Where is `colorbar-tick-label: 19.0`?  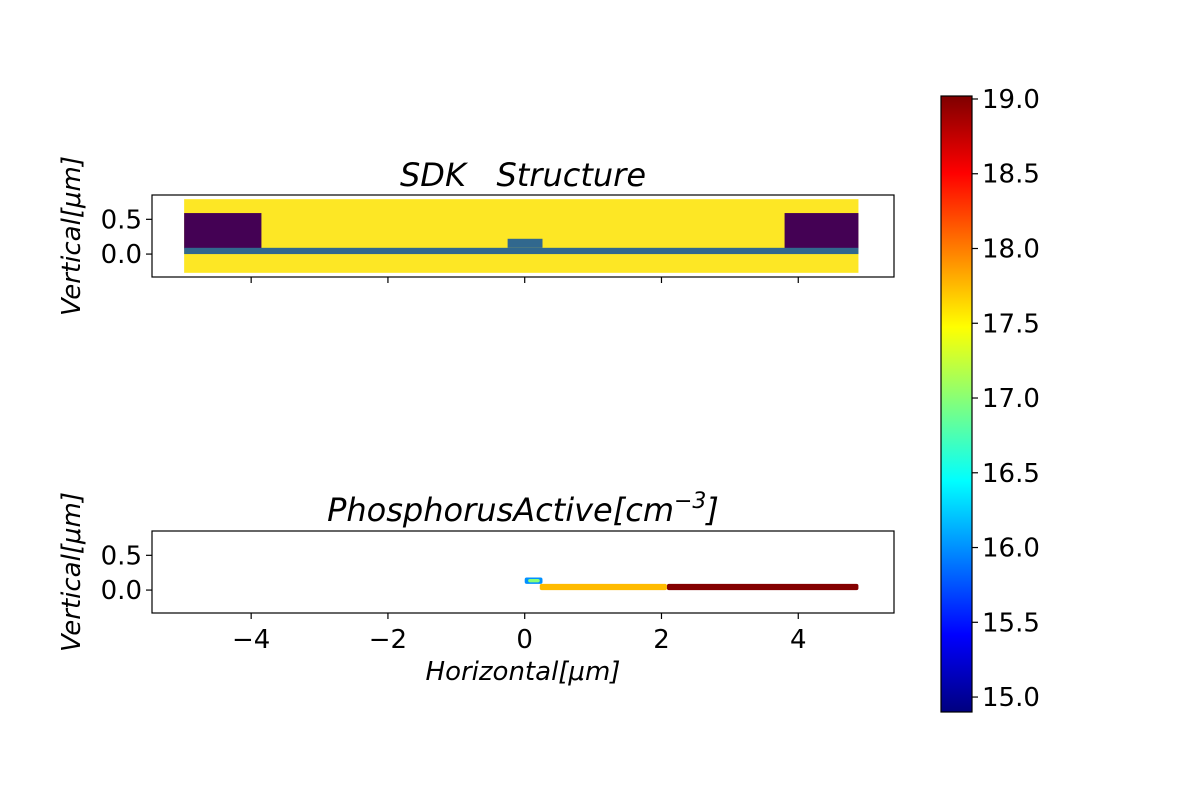 colorbar-tick-label: 19.0 is located at coordinates (1011, 100).